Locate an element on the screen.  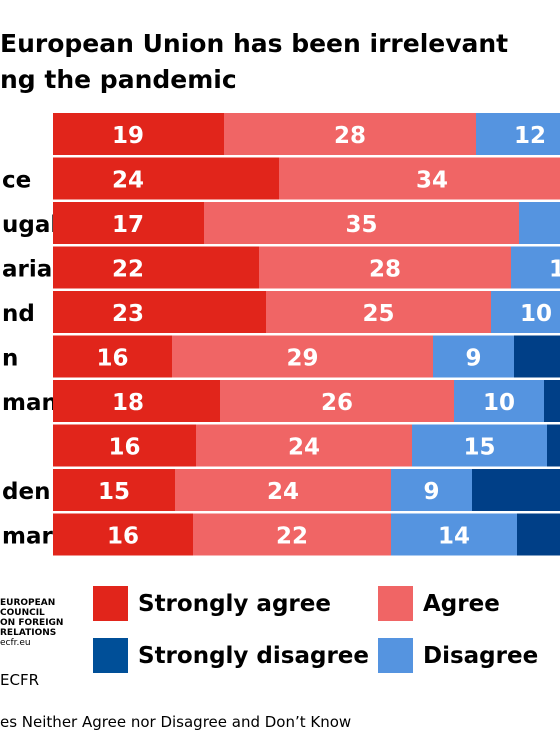
legend-strongly-disagree: Strongly disagree is located at coordinates (231, 655).